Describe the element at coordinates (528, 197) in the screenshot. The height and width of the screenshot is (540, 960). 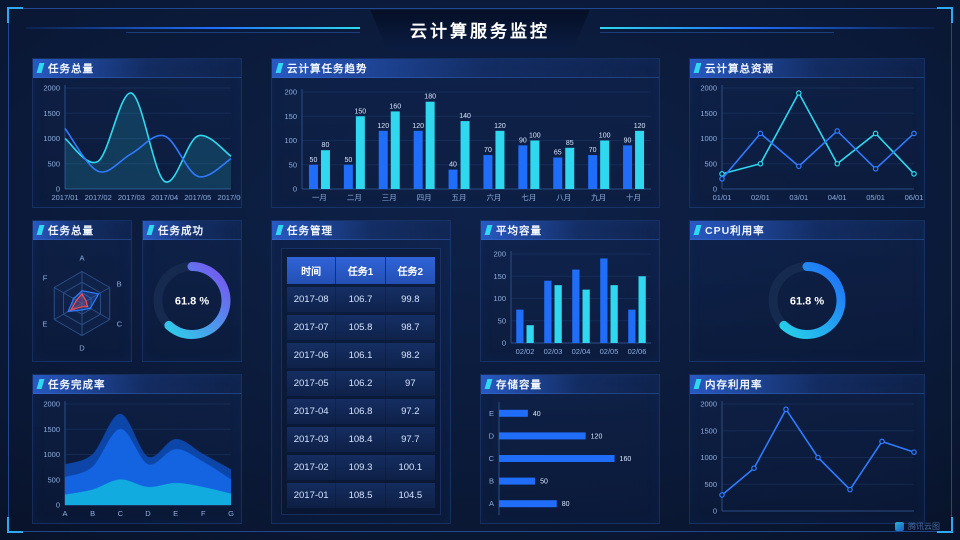
I see `svg-text: 七月` at that location.